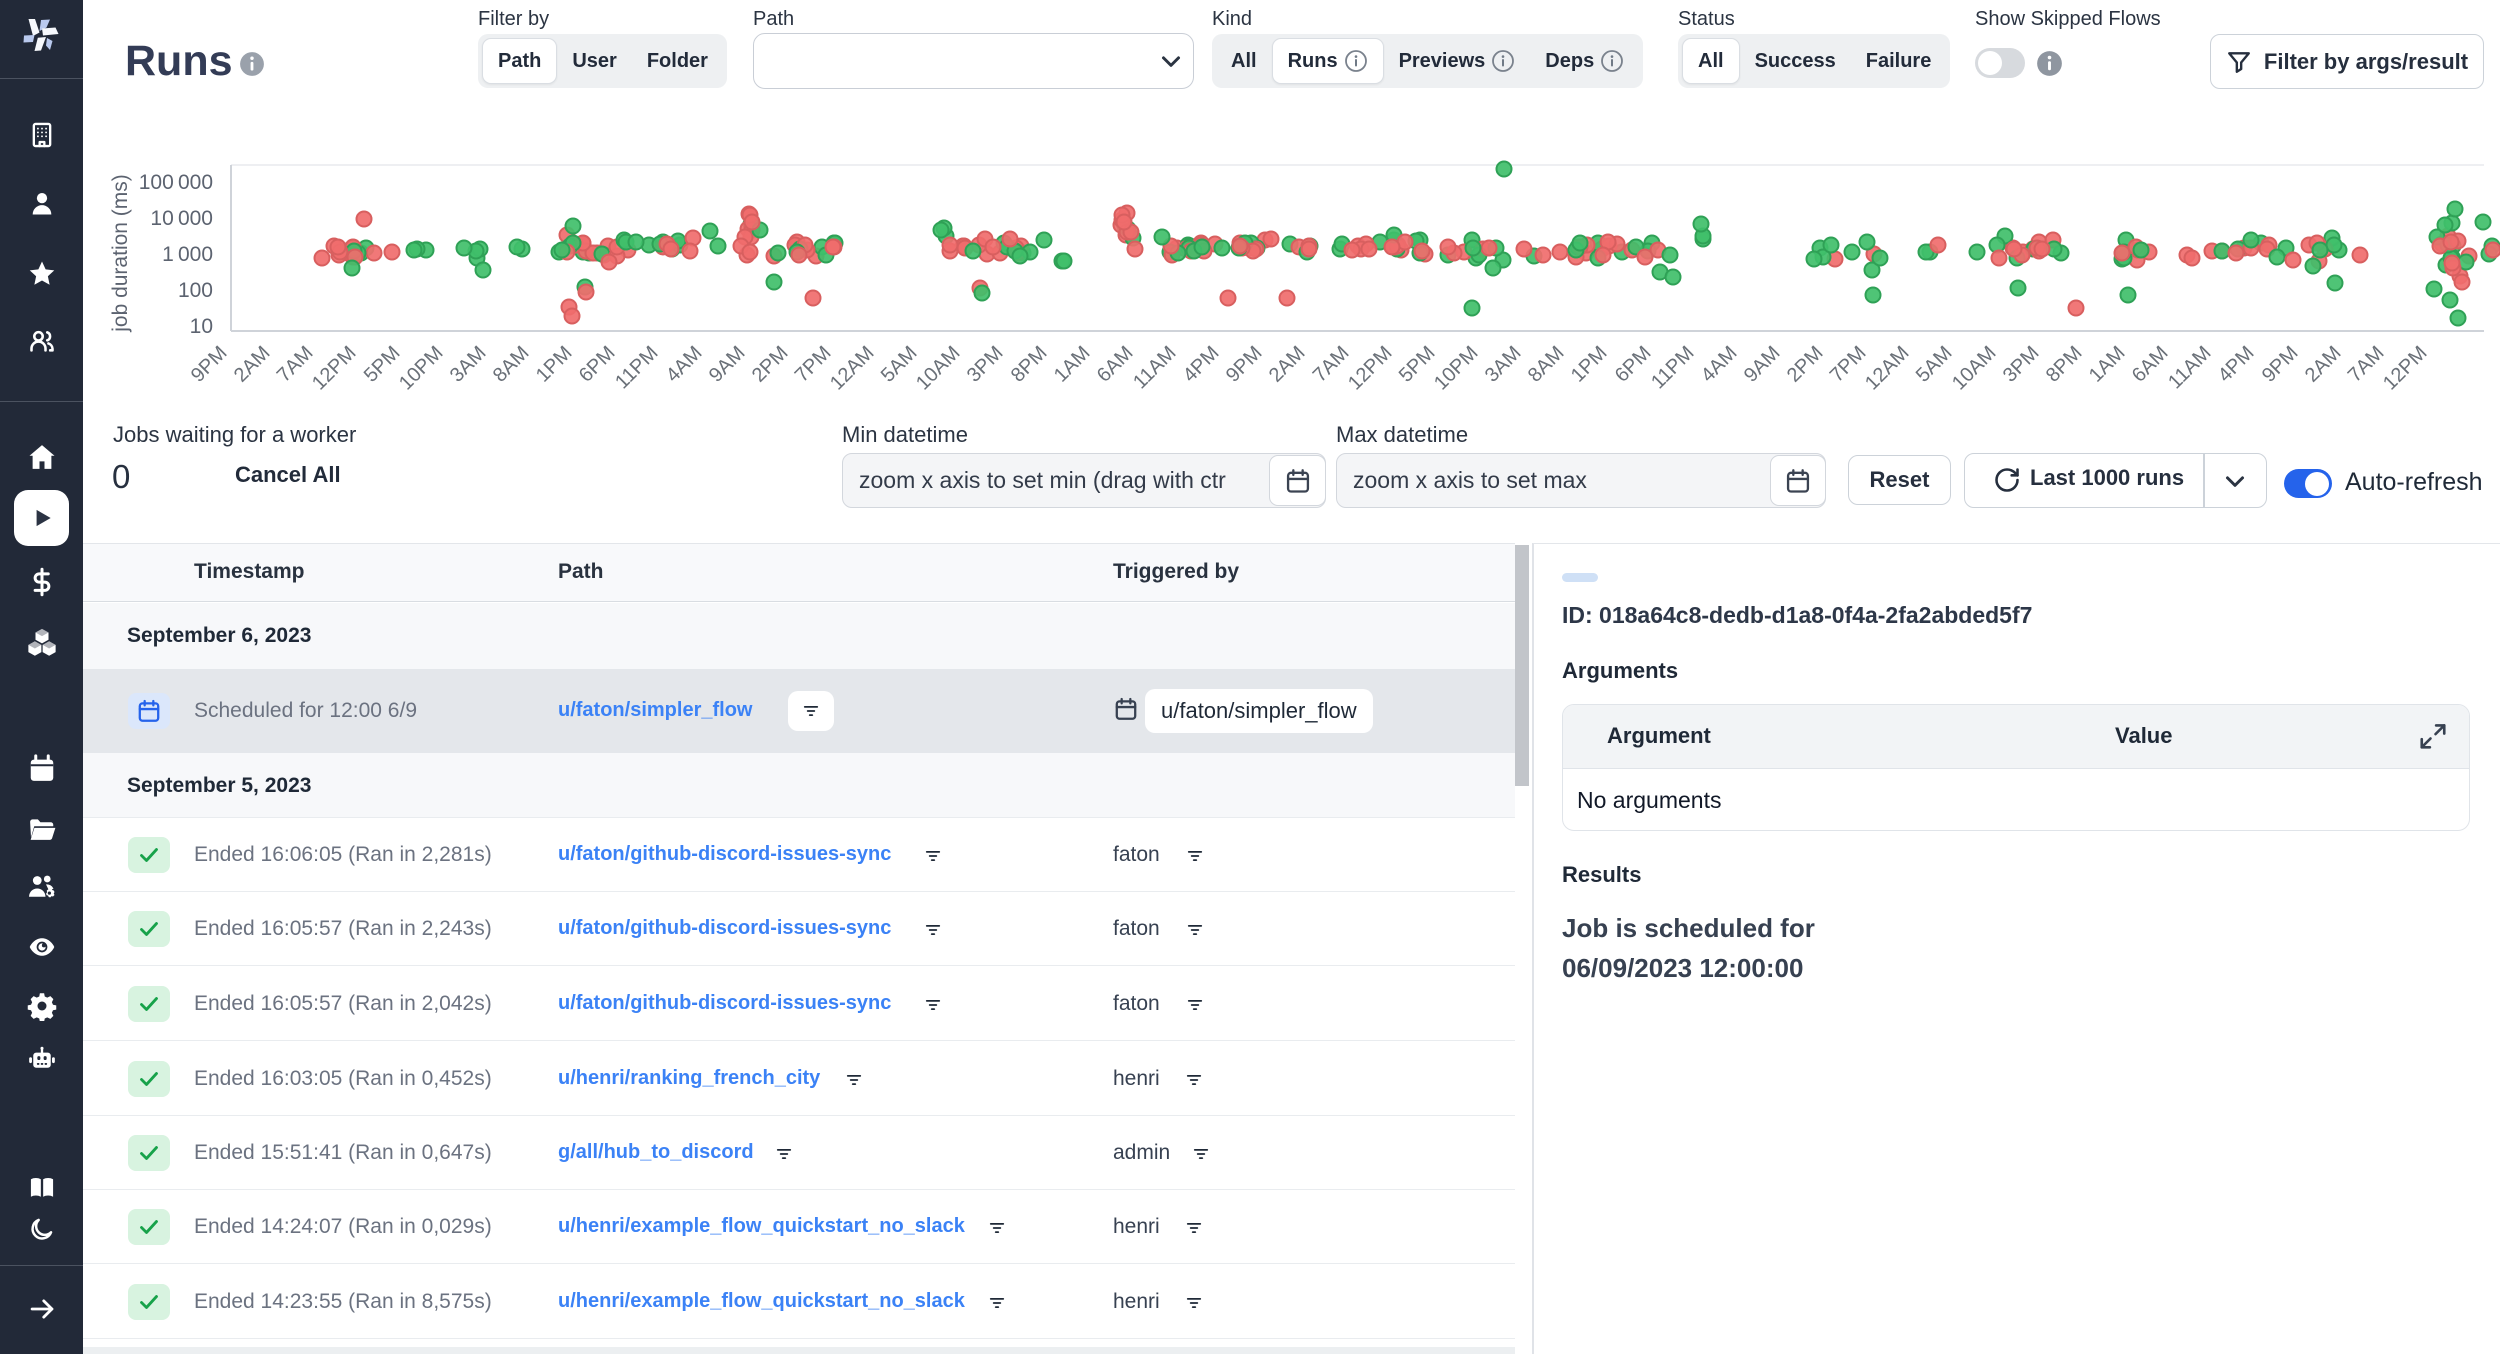 This screenshot has width=2500, height=1354. I want to click on svg-text: job duration (ms), so click(120, 253).